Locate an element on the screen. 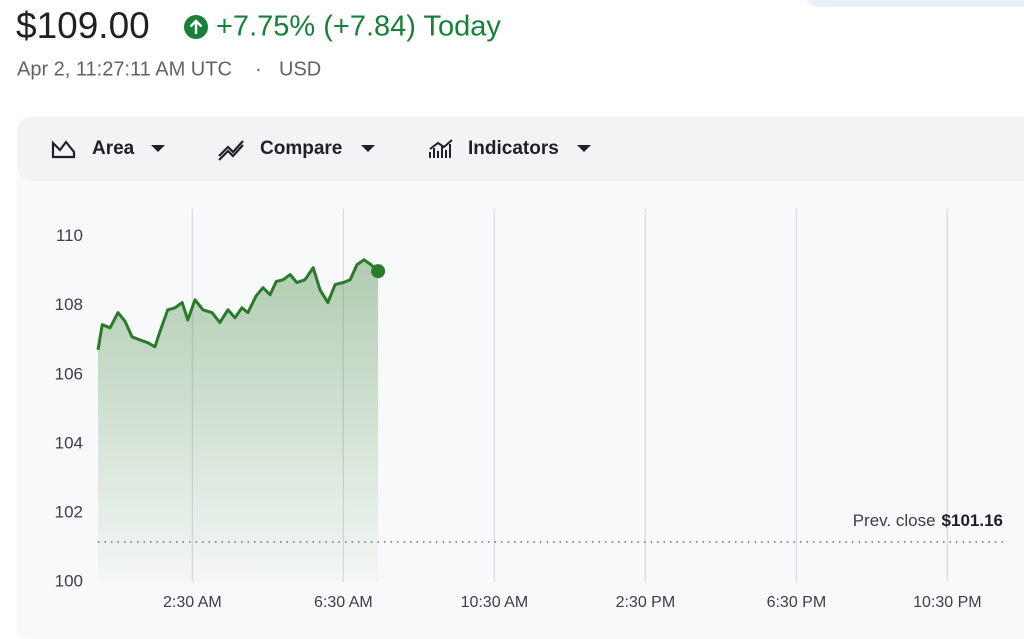 This screenshot has width=1024, height=639. prev-close-label: Prev. close $101.16 is located at coordinates (928, 520).